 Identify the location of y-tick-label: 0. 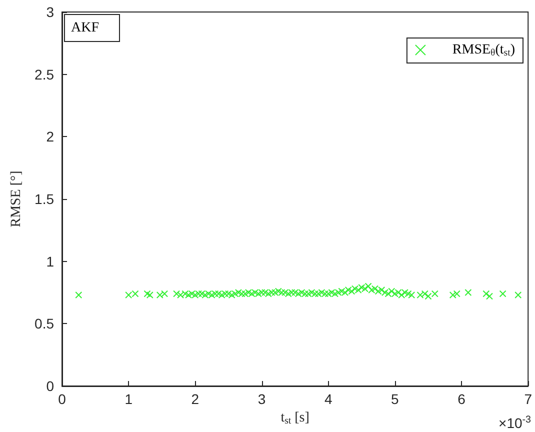
(50, 386).